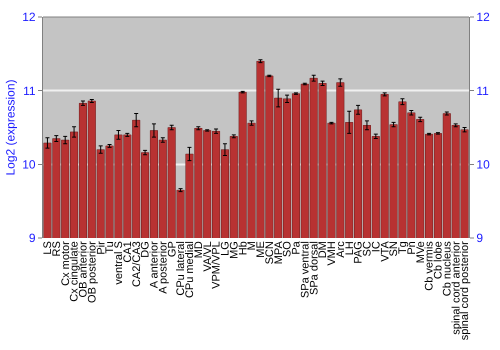  I want to click on x-tick-label: Cb nucleus, so click(447, 268).